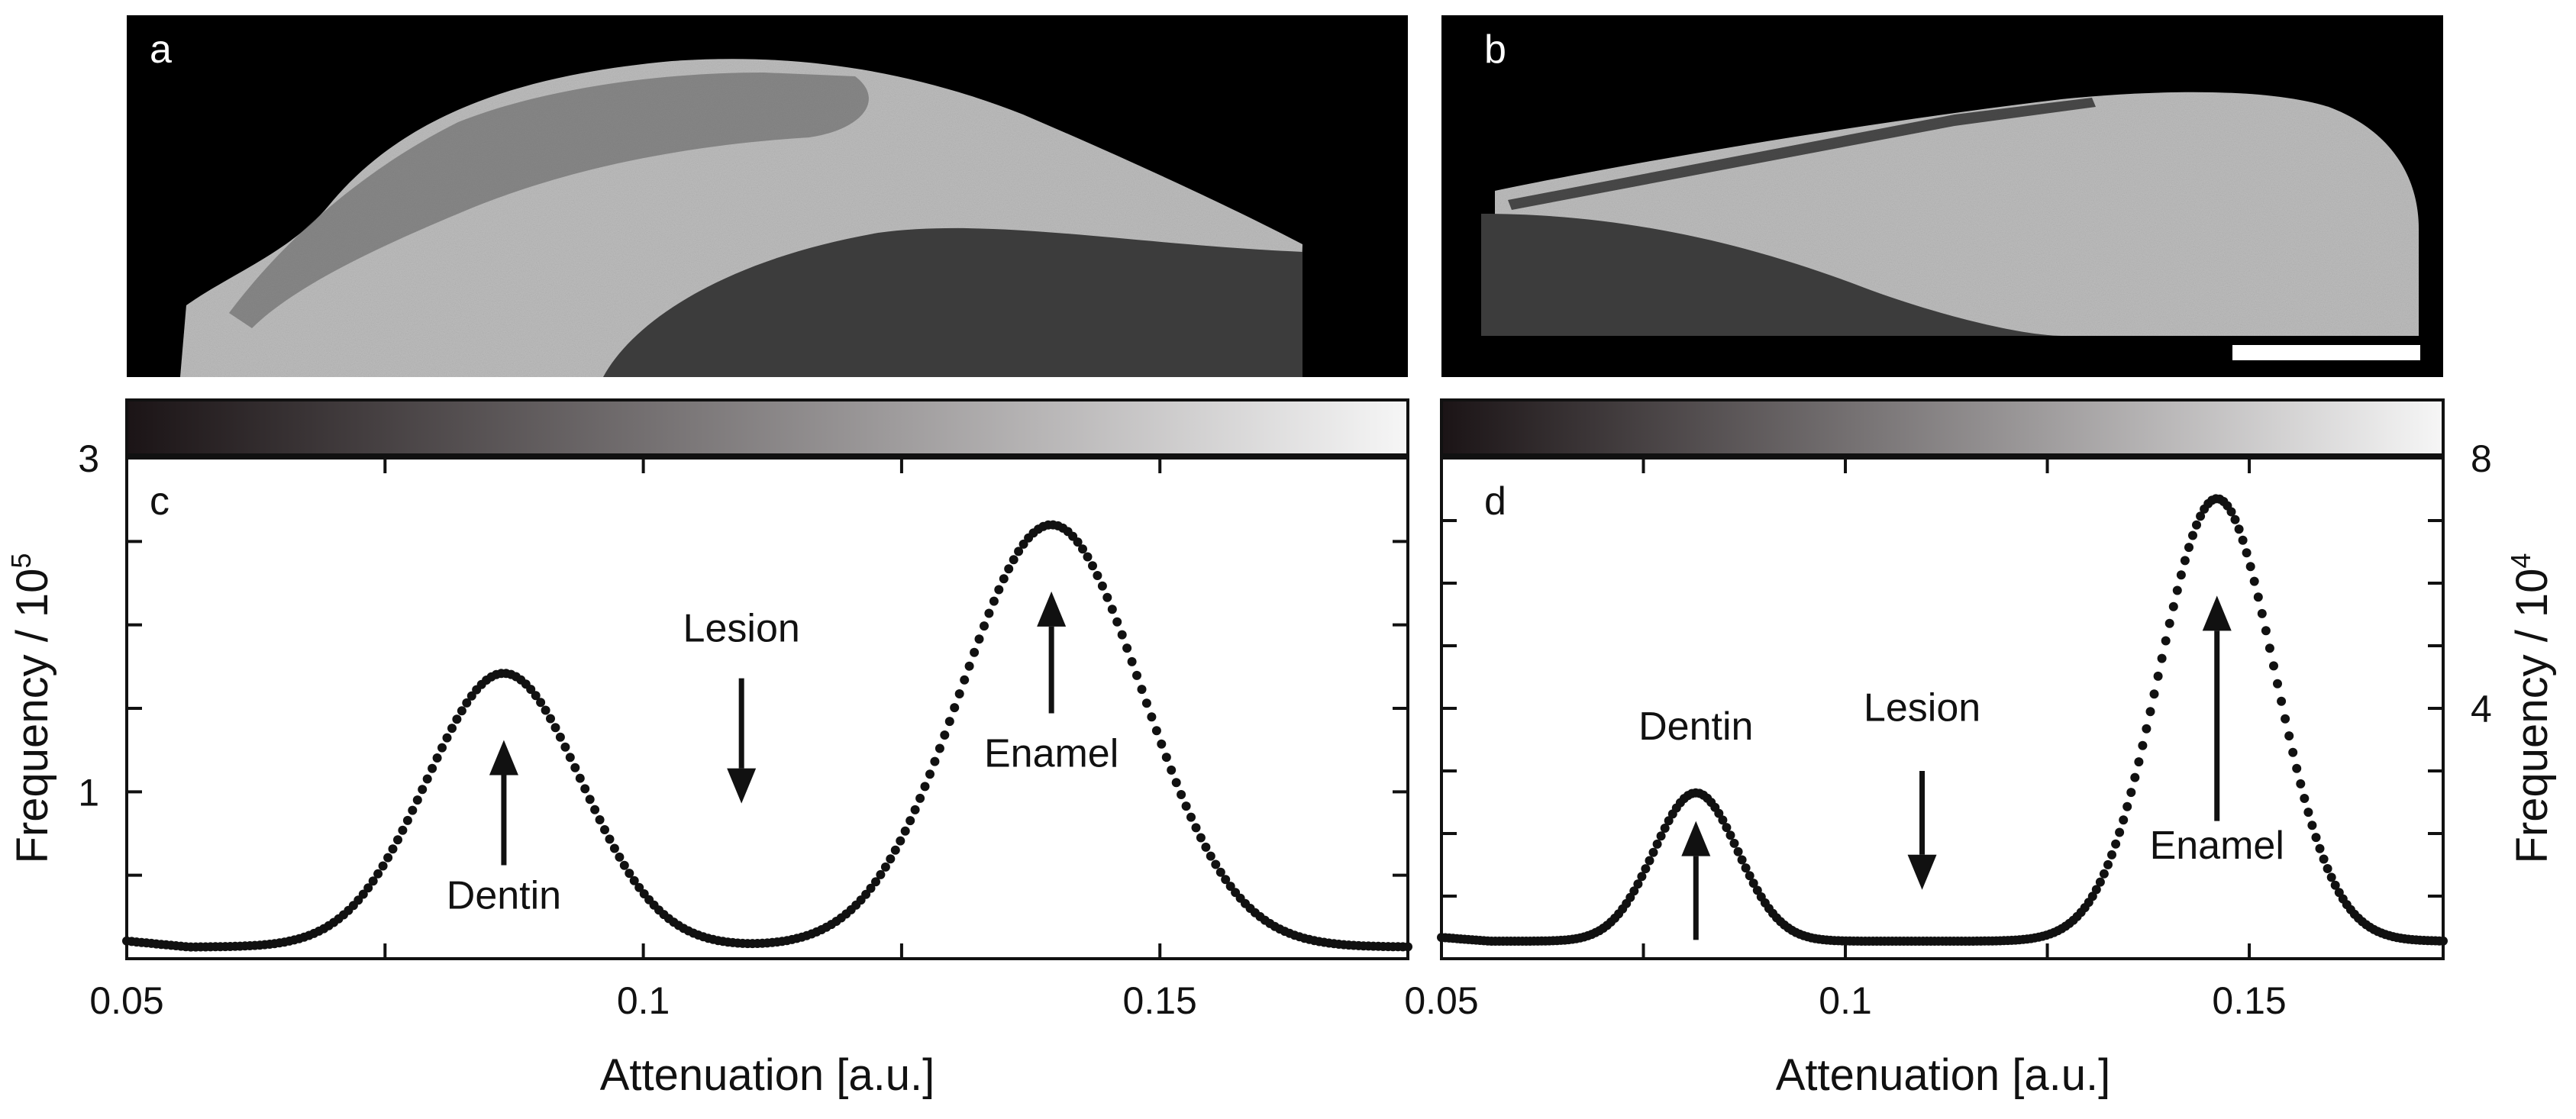  Describe the element at coordinates (2326, 352) in the screenshot. I see `panel-b-scale-bar` at that location.